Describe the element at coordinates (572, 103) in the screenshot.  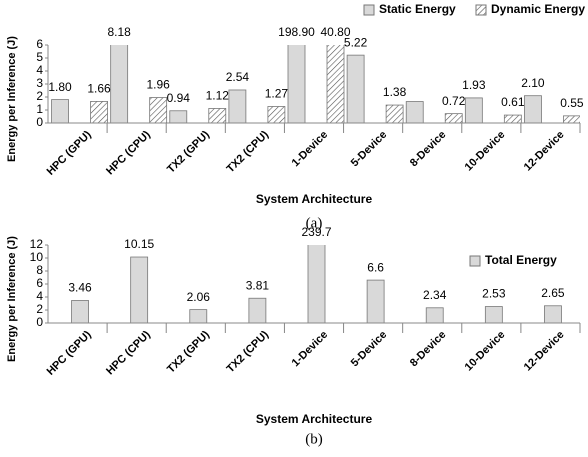
I see `data-label: 0.55` at that location.